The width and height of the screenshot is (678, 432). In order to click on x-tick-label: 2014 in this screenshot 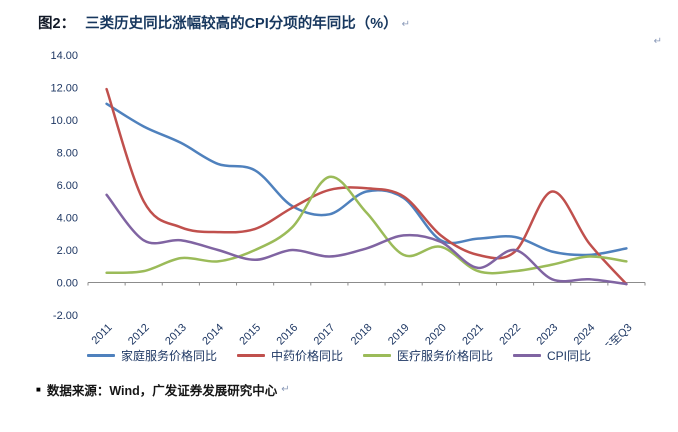, I will do `click(213, 333)`.